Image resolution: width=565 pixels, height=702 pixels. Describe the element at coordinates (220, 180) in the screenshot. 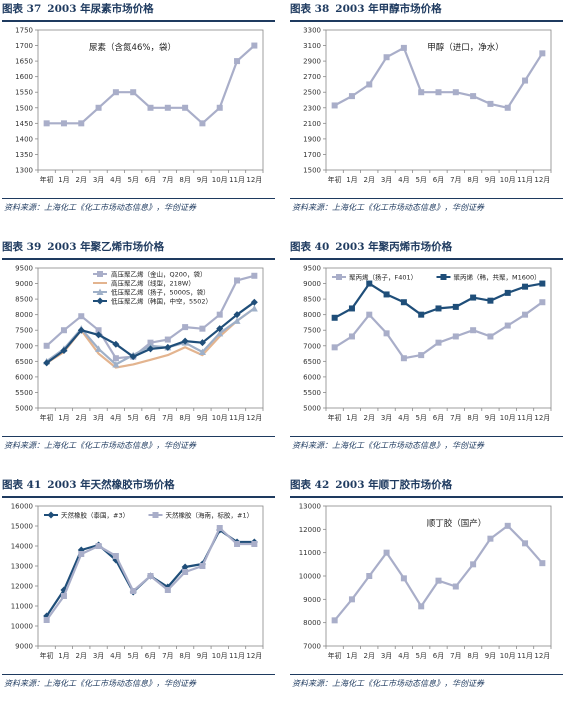

I see `x-tick-label: 10月` at that location.